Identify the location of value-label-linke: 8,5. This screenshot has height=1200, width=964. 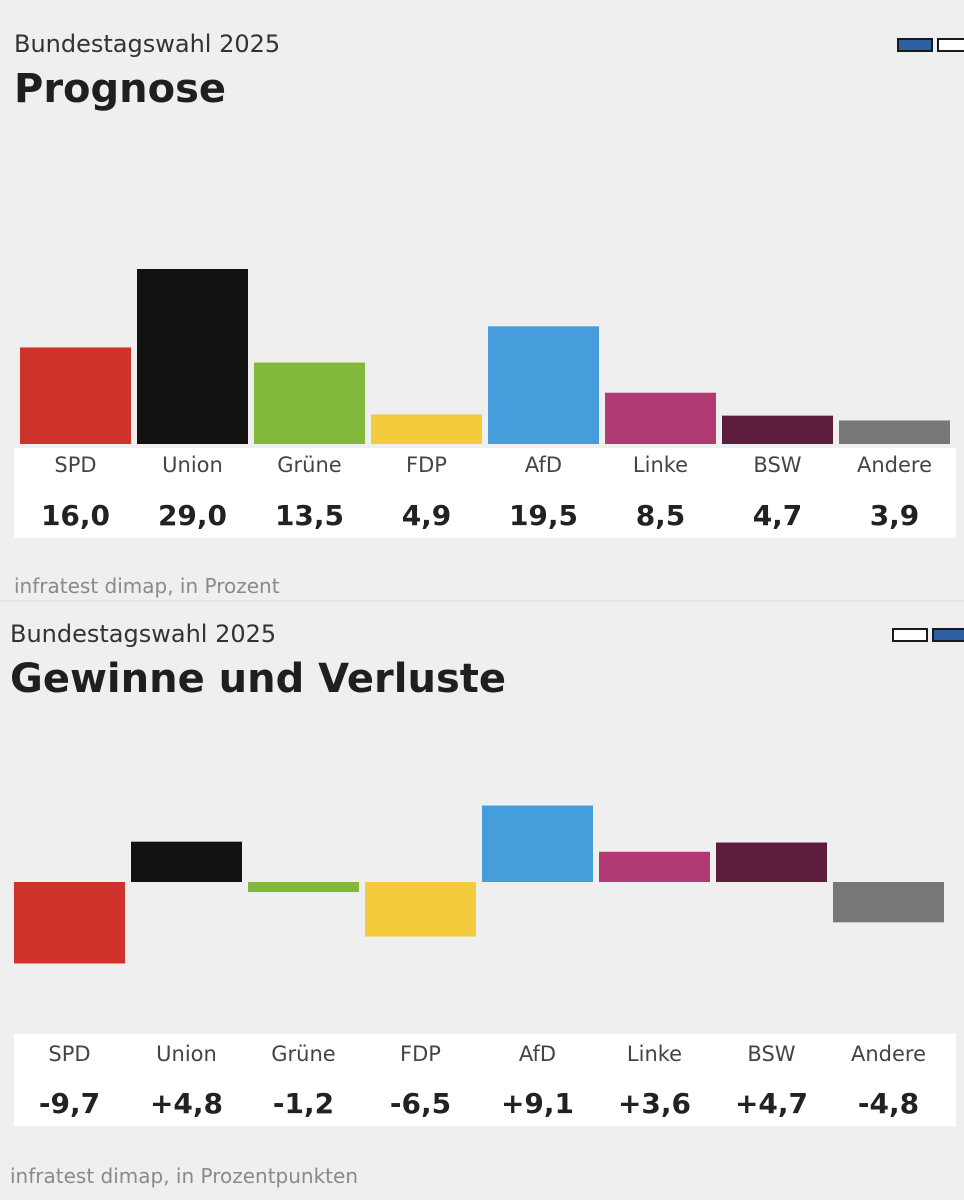
(661, 515).